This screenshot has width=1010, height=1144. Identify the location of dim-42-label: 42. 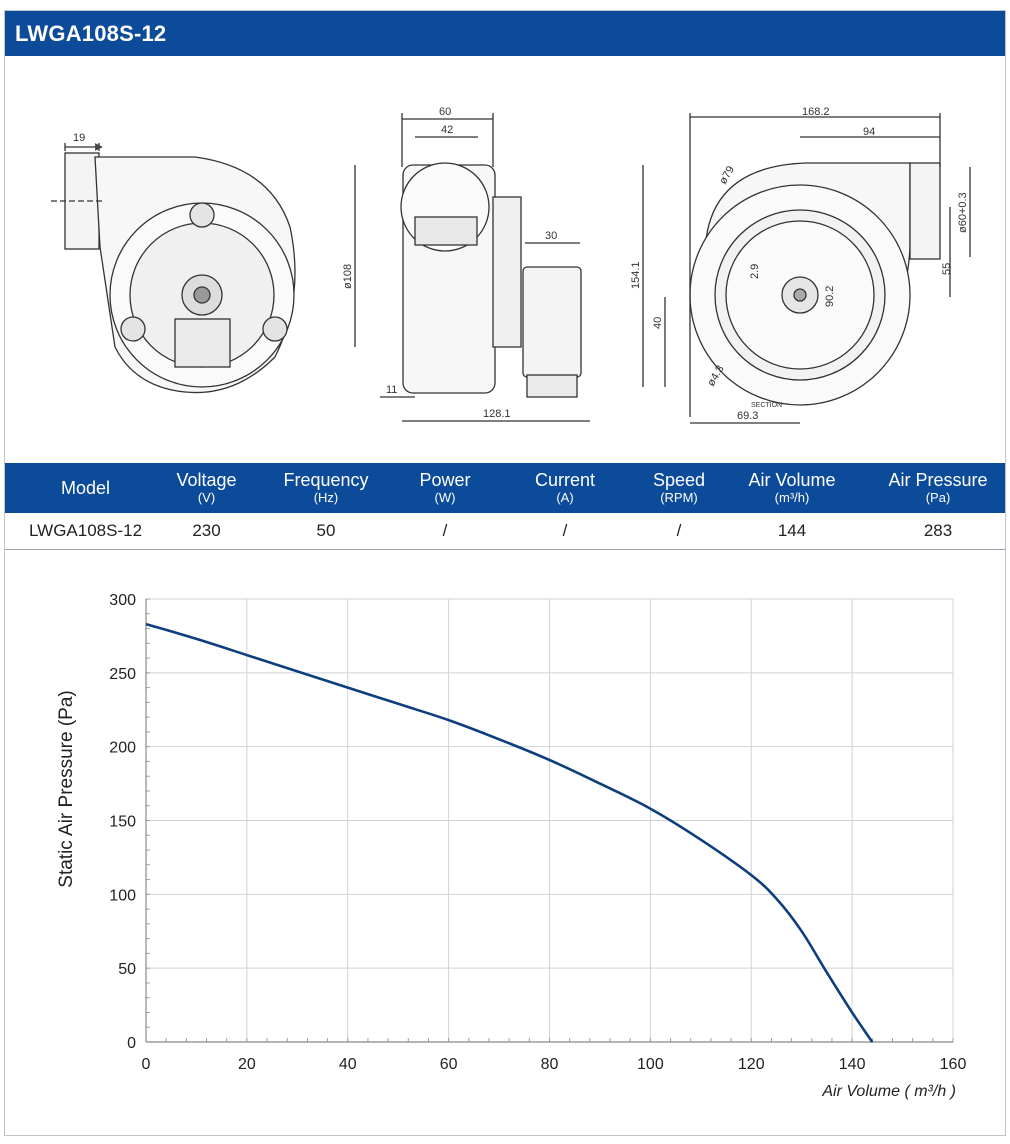
(447, 130).